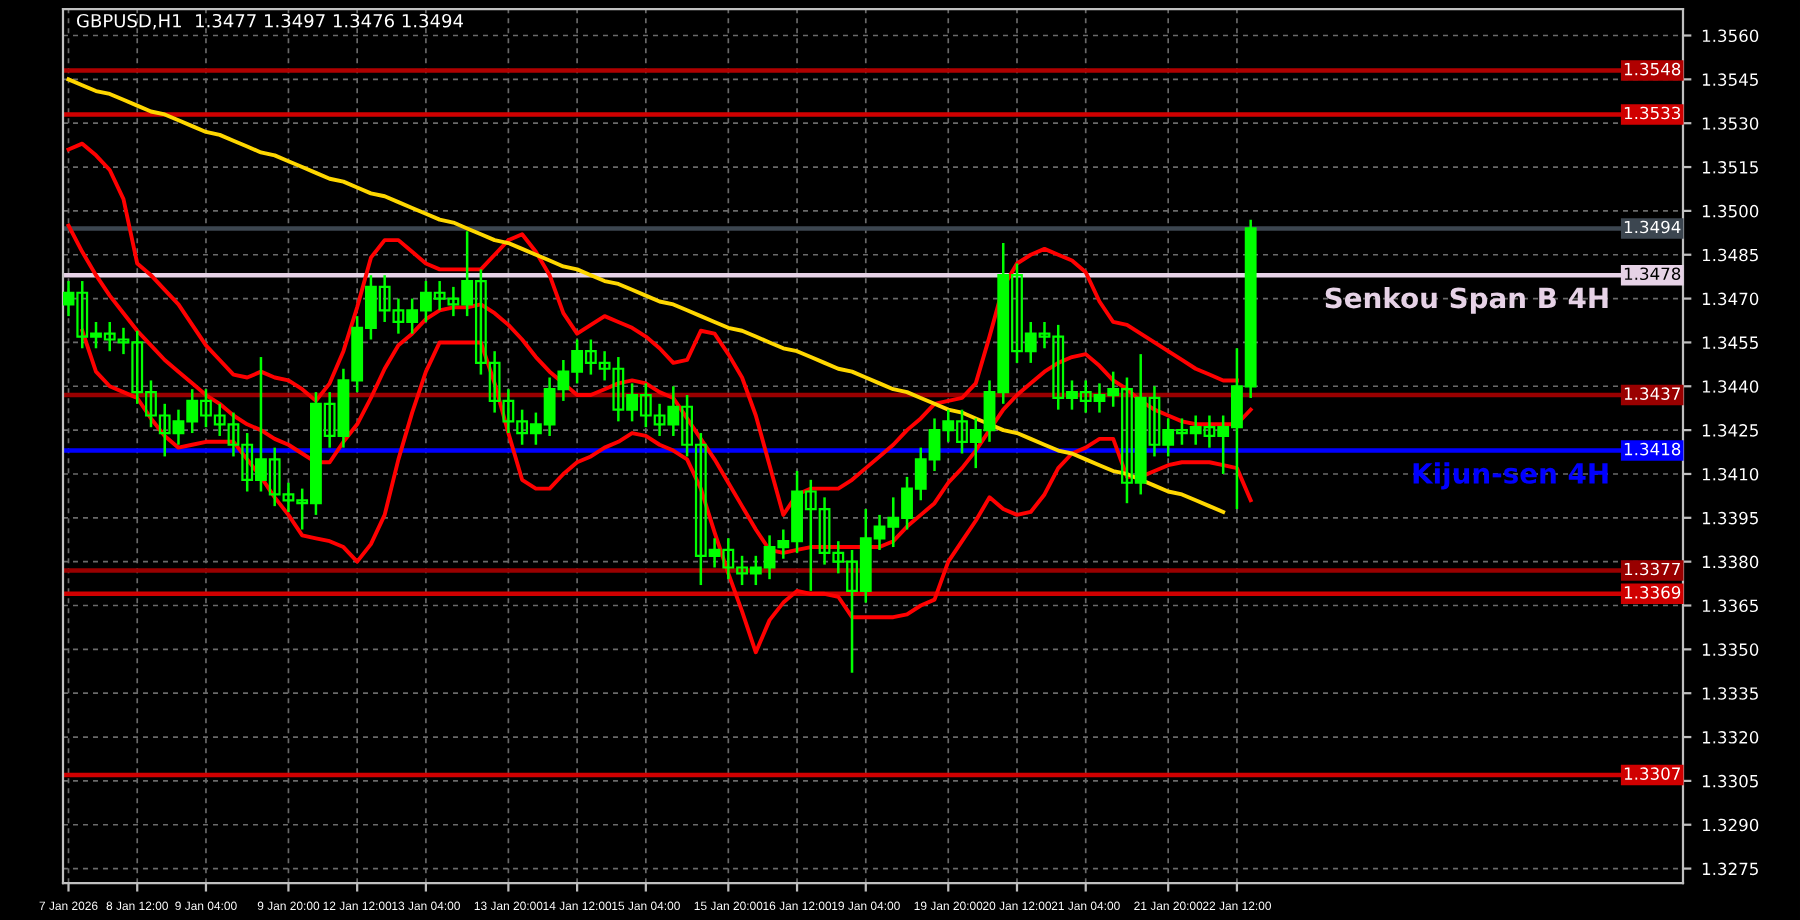 This screenshot has width=1800, height=920. What do you see at coordinates (1730, 342) in the screenshot?
I see `y-tick-label: 1.3455` at bounding box center [1730, 342].